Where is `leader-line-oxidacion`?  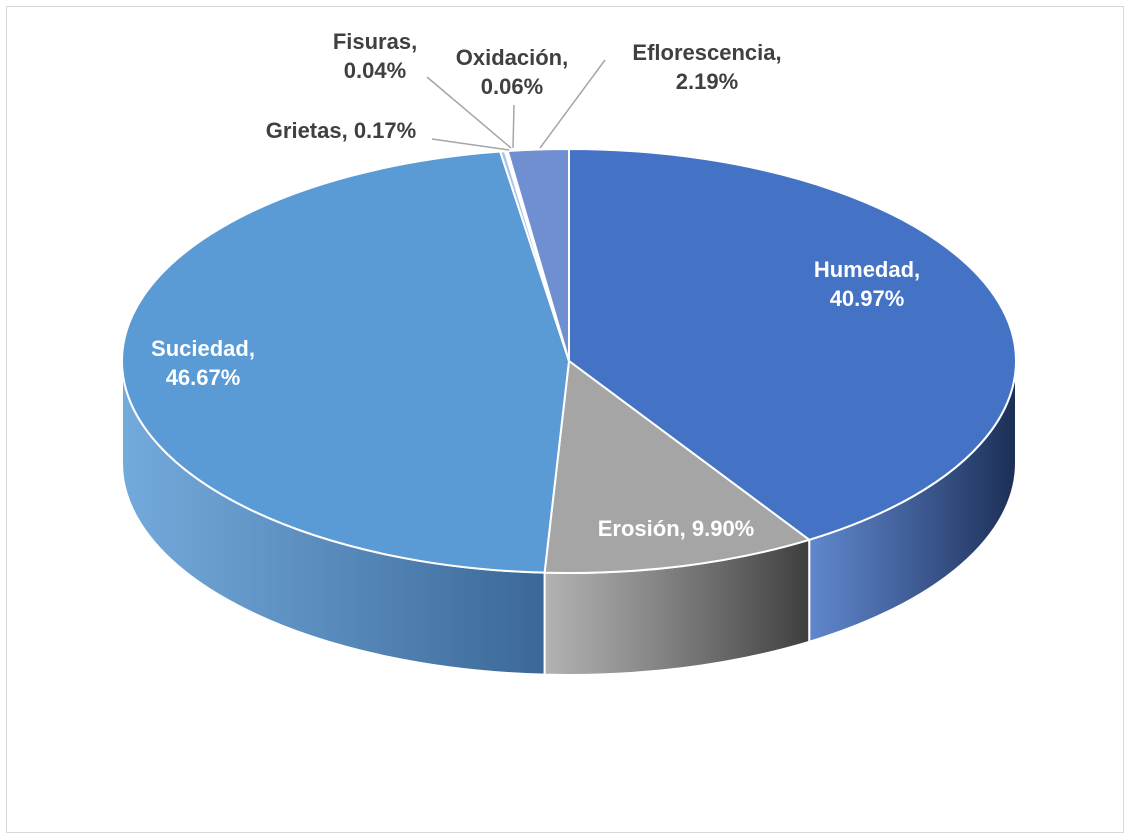 leader-line-oxidacion is located at coordinates (513, 126).